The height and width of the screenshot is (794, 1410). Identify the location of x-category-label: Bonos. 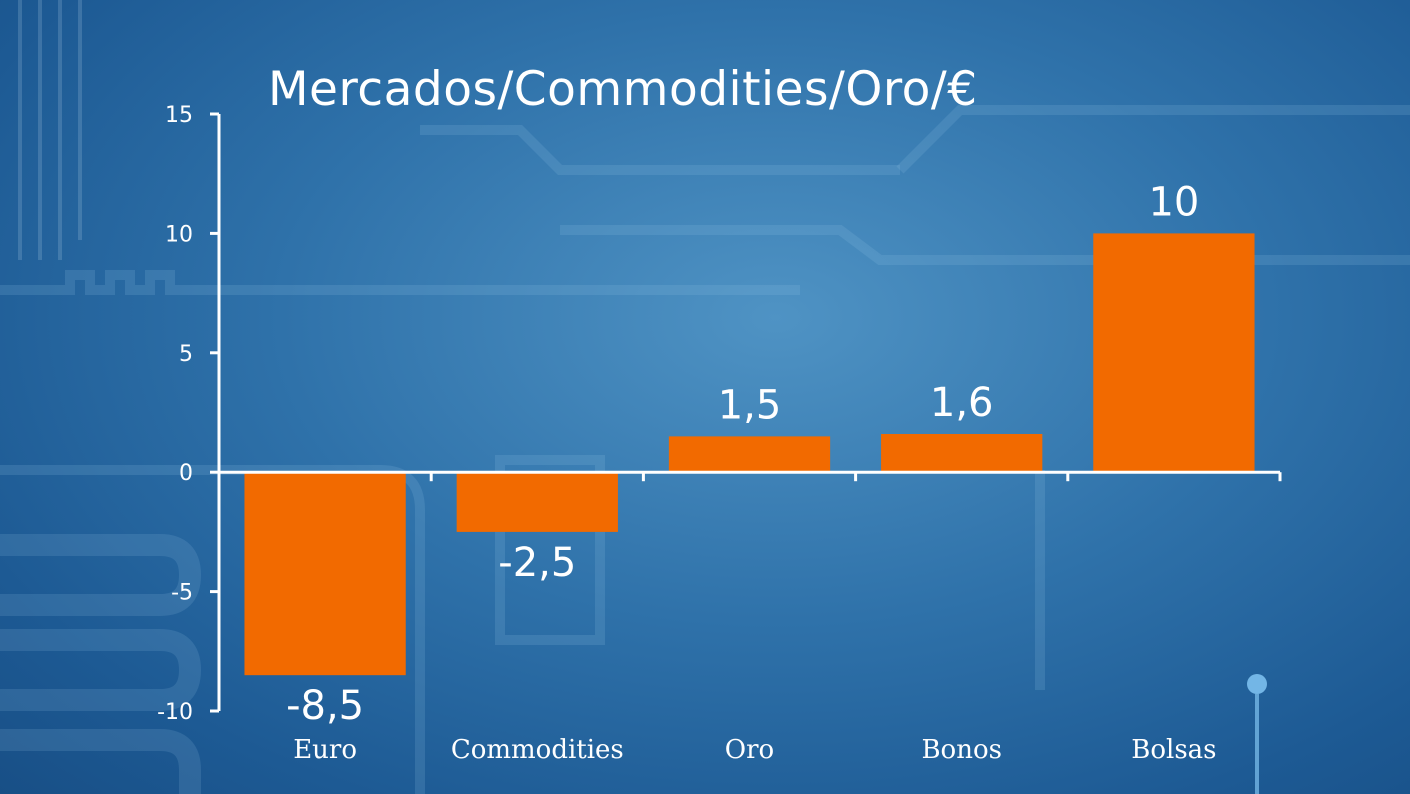
(961, 750).